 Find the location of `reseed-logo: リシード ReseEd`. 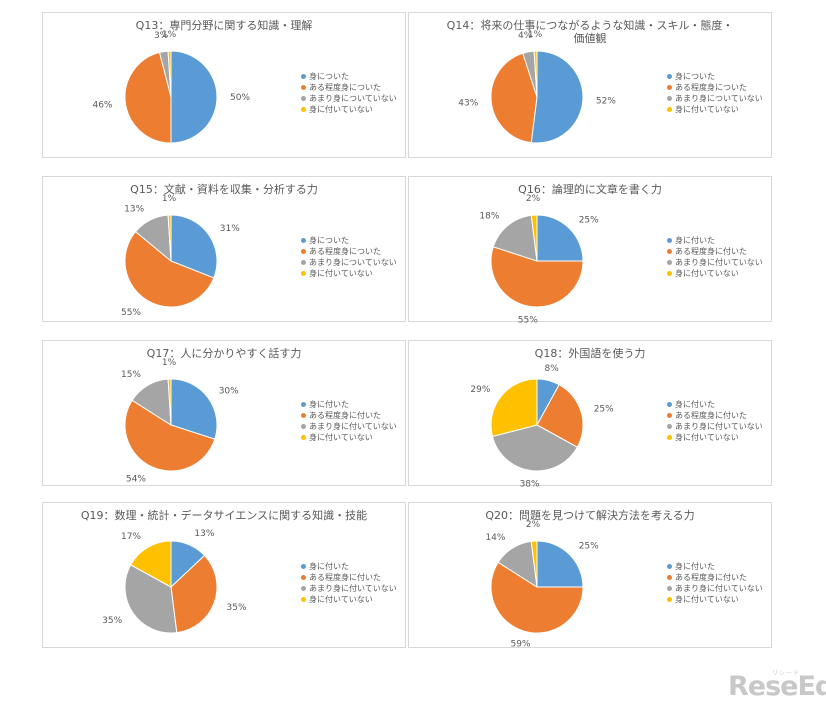

reseed-logo: リシード ReseEd is located at coordinates (777, 687).